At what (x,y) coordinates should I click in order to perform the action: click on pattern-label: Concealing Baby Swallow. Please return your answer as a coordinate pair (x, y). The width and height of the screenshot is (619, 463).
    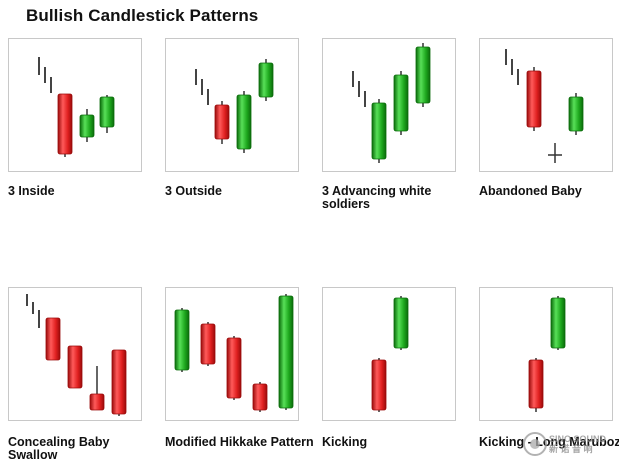
    Looking at the image, I should click on (59, 448).